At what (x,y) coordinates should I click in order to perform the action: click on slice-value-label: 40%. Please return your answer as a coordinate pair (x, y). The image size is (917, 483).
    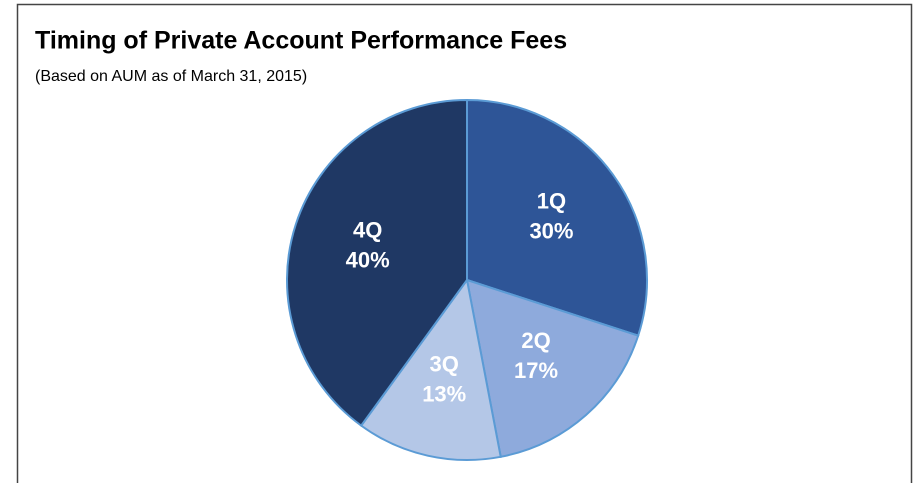
    Looking at the image, I should click on (368, 260).